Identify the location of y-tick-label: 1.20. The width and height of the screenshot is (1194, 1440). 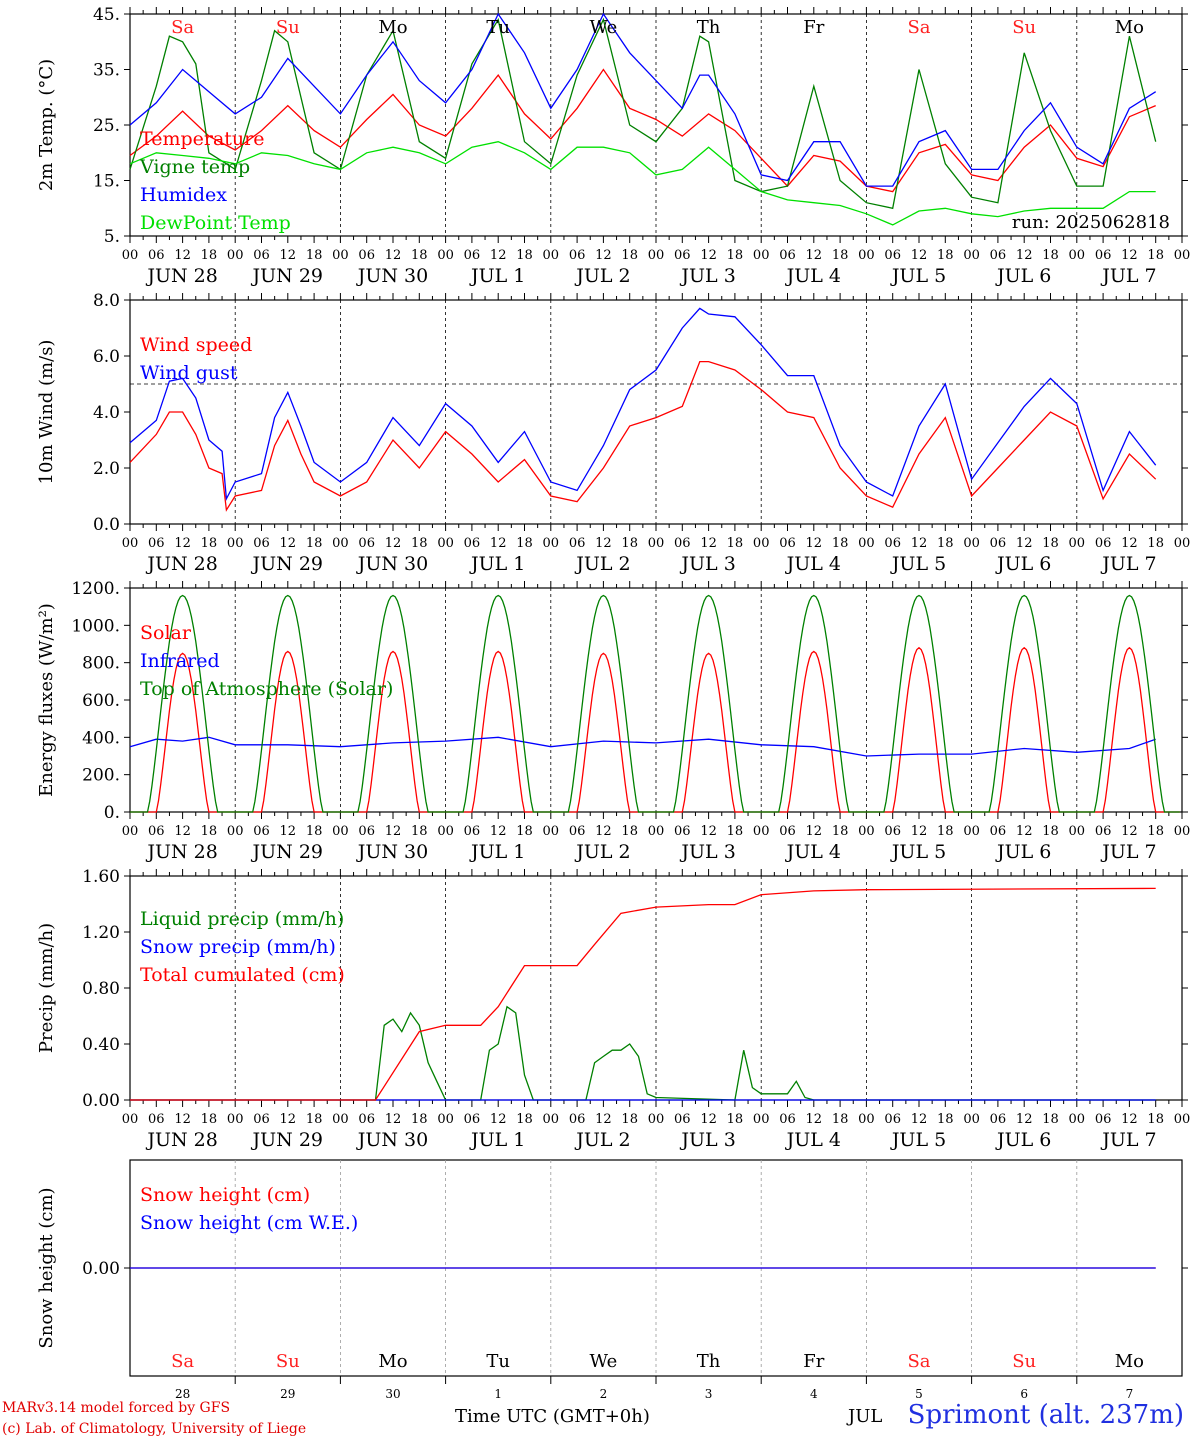
(101, 933).